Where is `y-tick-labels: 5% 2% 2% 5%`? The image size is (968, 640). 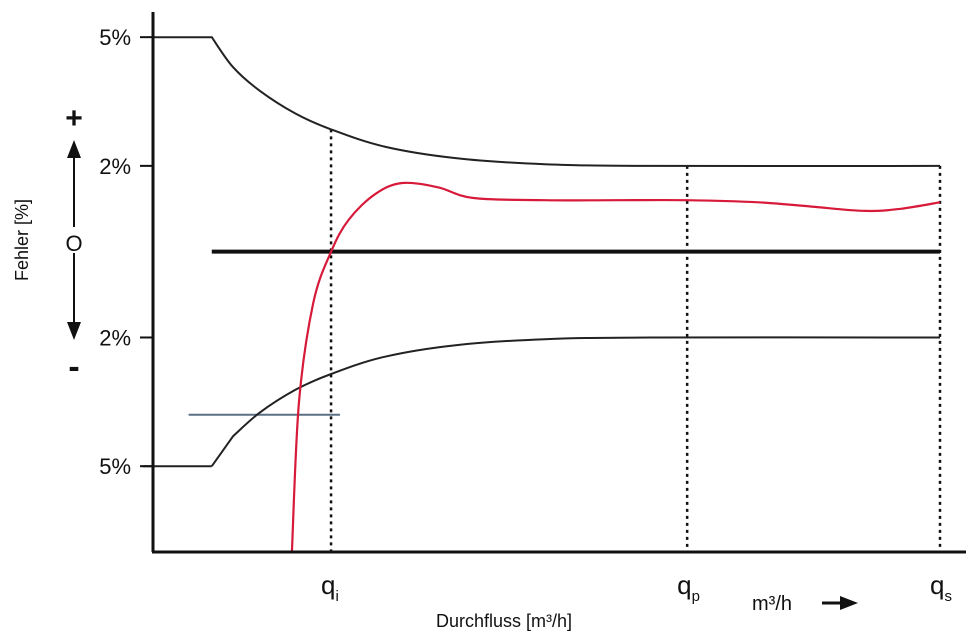 y-tick-labels: 5% 2% 2% 5% is located at coordinates (126, 252).